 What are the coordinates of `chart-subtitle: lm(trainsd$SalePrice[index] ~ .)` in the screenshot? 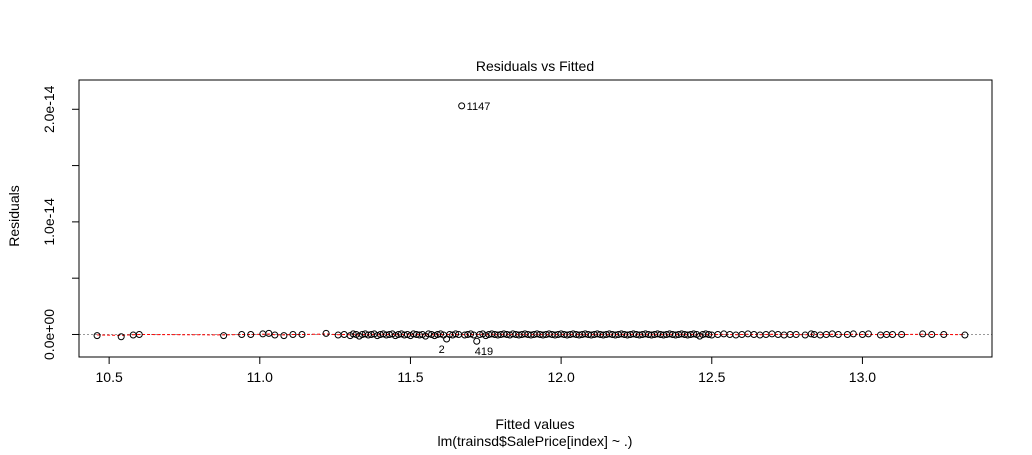 It's located at (535, 441).